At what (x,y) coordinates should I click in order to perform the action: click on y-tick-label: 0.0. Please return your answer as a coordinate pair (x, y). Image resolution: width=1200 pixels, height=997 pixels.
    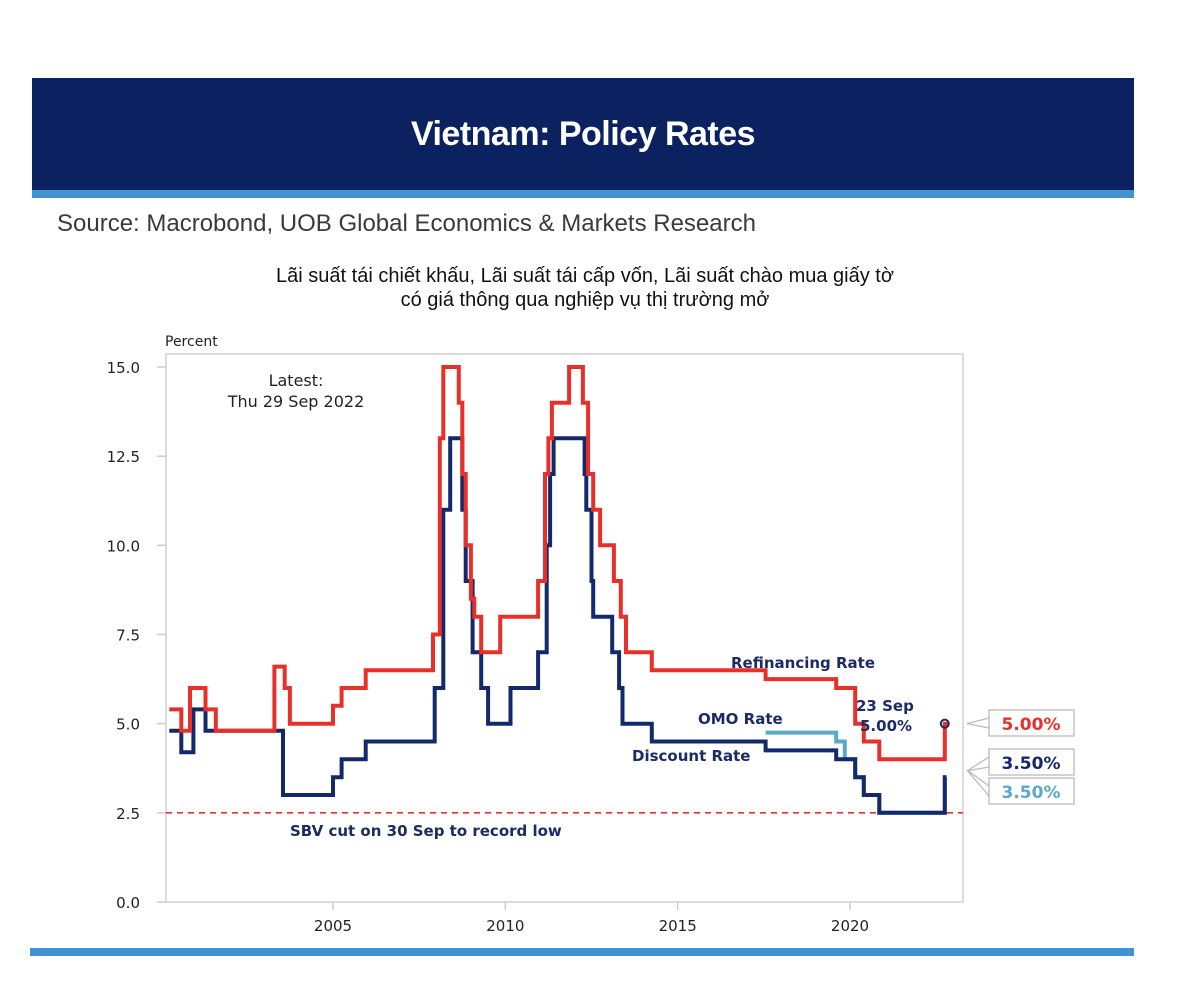
    Looking at the image, I should click on (128, 903).